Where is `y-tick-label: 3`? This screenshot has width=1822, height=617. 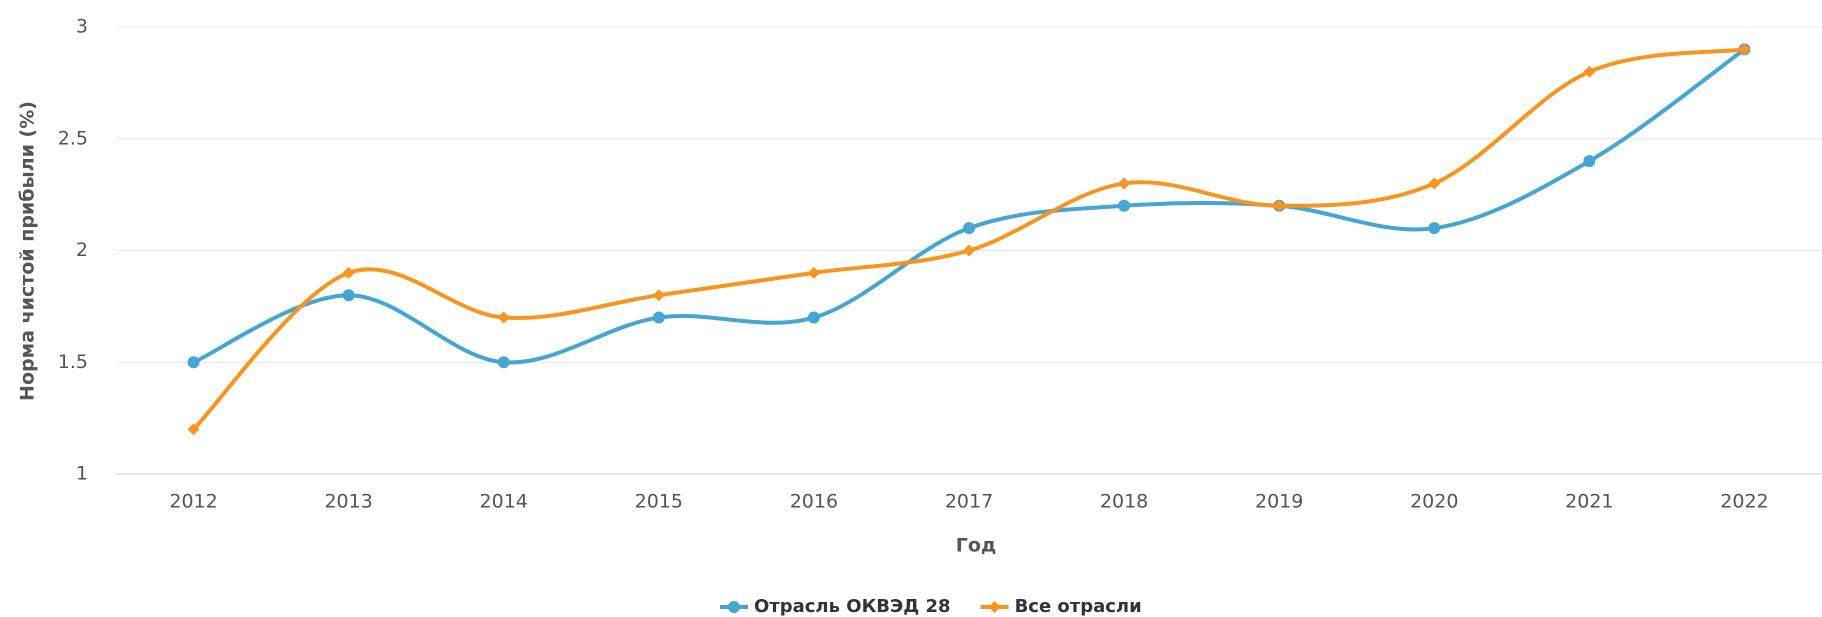 y-tick-label: 3 is located at coordinates (82, 27).